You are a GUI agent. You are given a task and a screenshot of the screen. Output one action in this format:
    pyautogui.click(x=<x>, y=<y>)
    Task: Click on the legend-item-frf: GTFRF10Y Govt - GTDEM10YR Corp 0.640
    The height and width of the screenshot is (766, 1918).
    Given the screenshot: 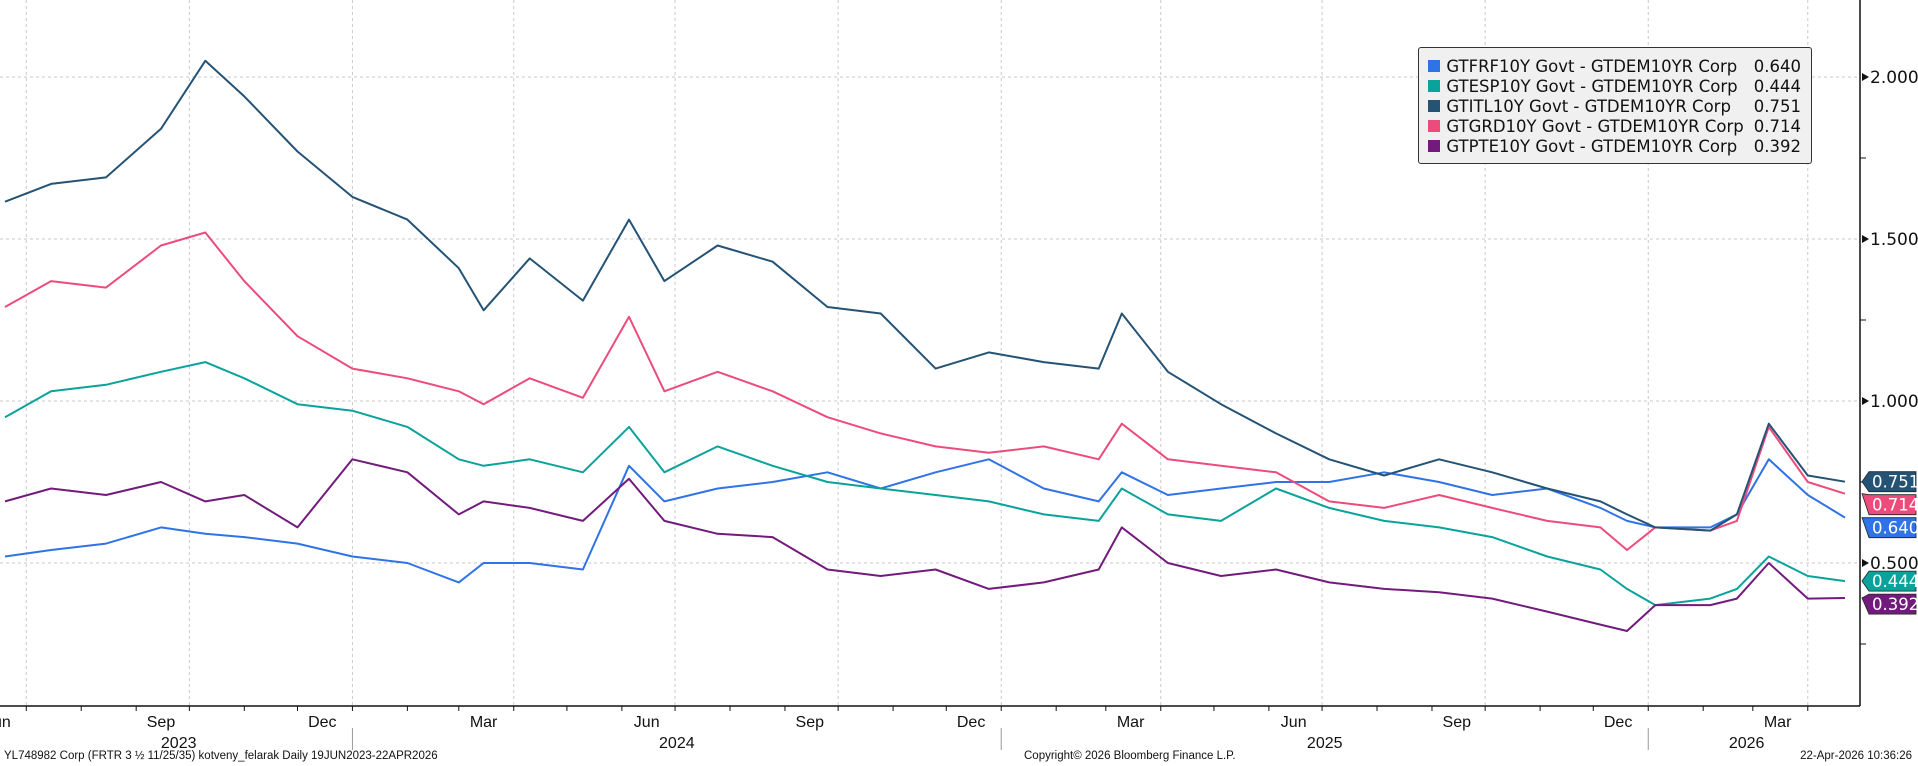 What is the action you would take?
    pyautogui.click(x=1614, y=66)
    